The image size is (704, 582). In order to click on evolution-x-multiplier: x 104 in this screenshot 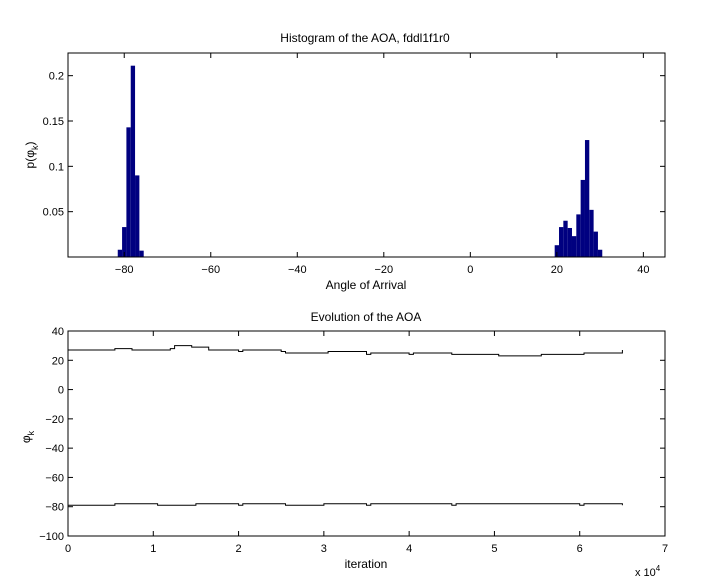, I will do `click(648, 571)`.